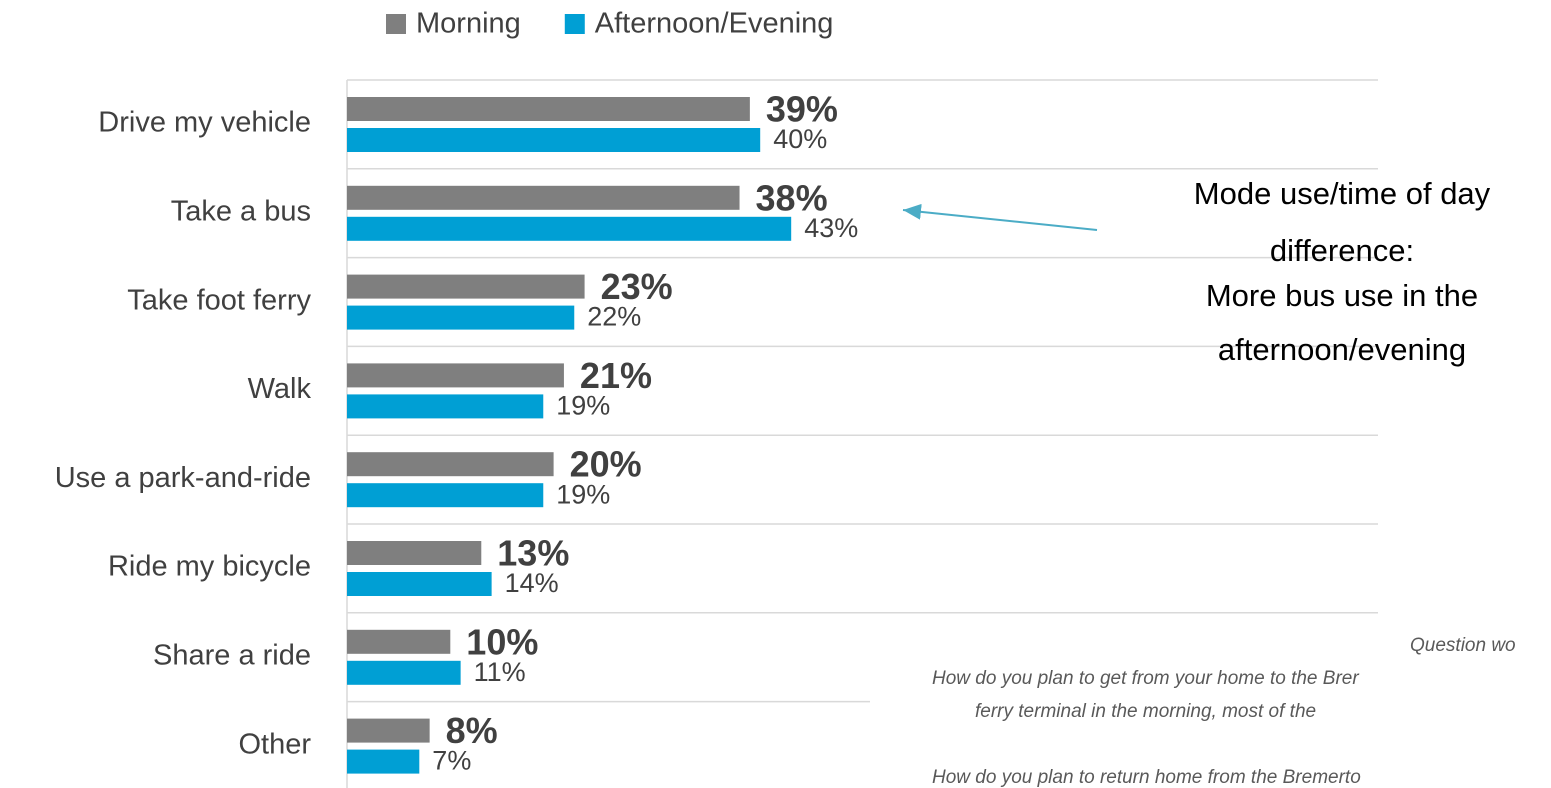 This screenshot has width=1551, height=788. I want to click on category-label: Take foot ferry, so click(219, 300).